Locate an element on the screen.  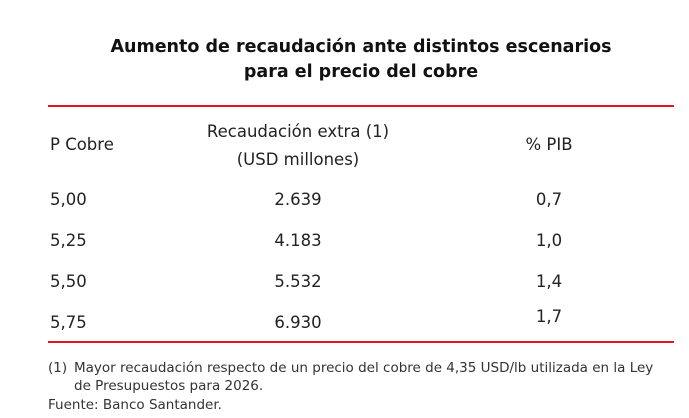
footnote-1-continued: de Presupuestos para 2026. is located at coordinates (169, 386).